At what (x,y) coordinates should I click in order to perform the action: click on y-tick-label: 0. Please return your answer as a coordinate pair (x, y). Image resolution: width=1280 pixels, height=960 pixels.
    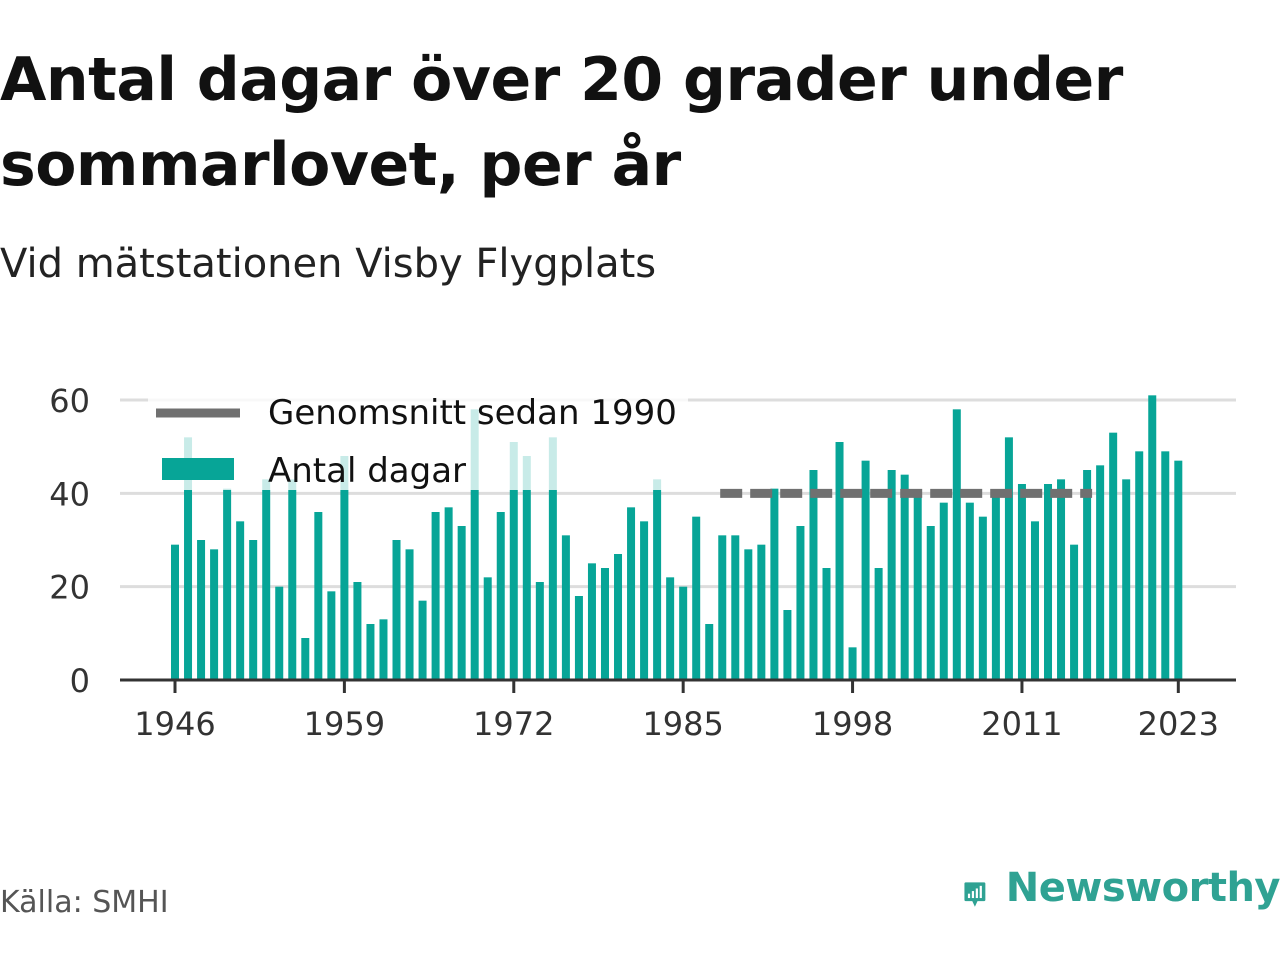
    Looking at the image, I should click on (80, 681).